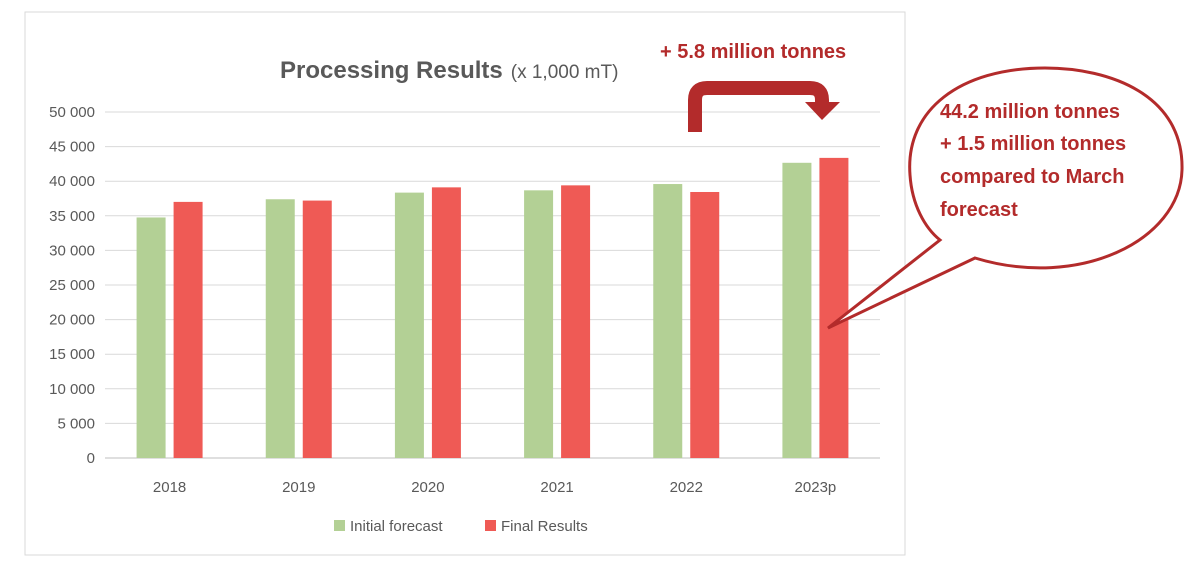 This screenshot has height=565, width=1200. I want to click on chart-title: Processing Results (x 1,000 mT), so click(449, 70).